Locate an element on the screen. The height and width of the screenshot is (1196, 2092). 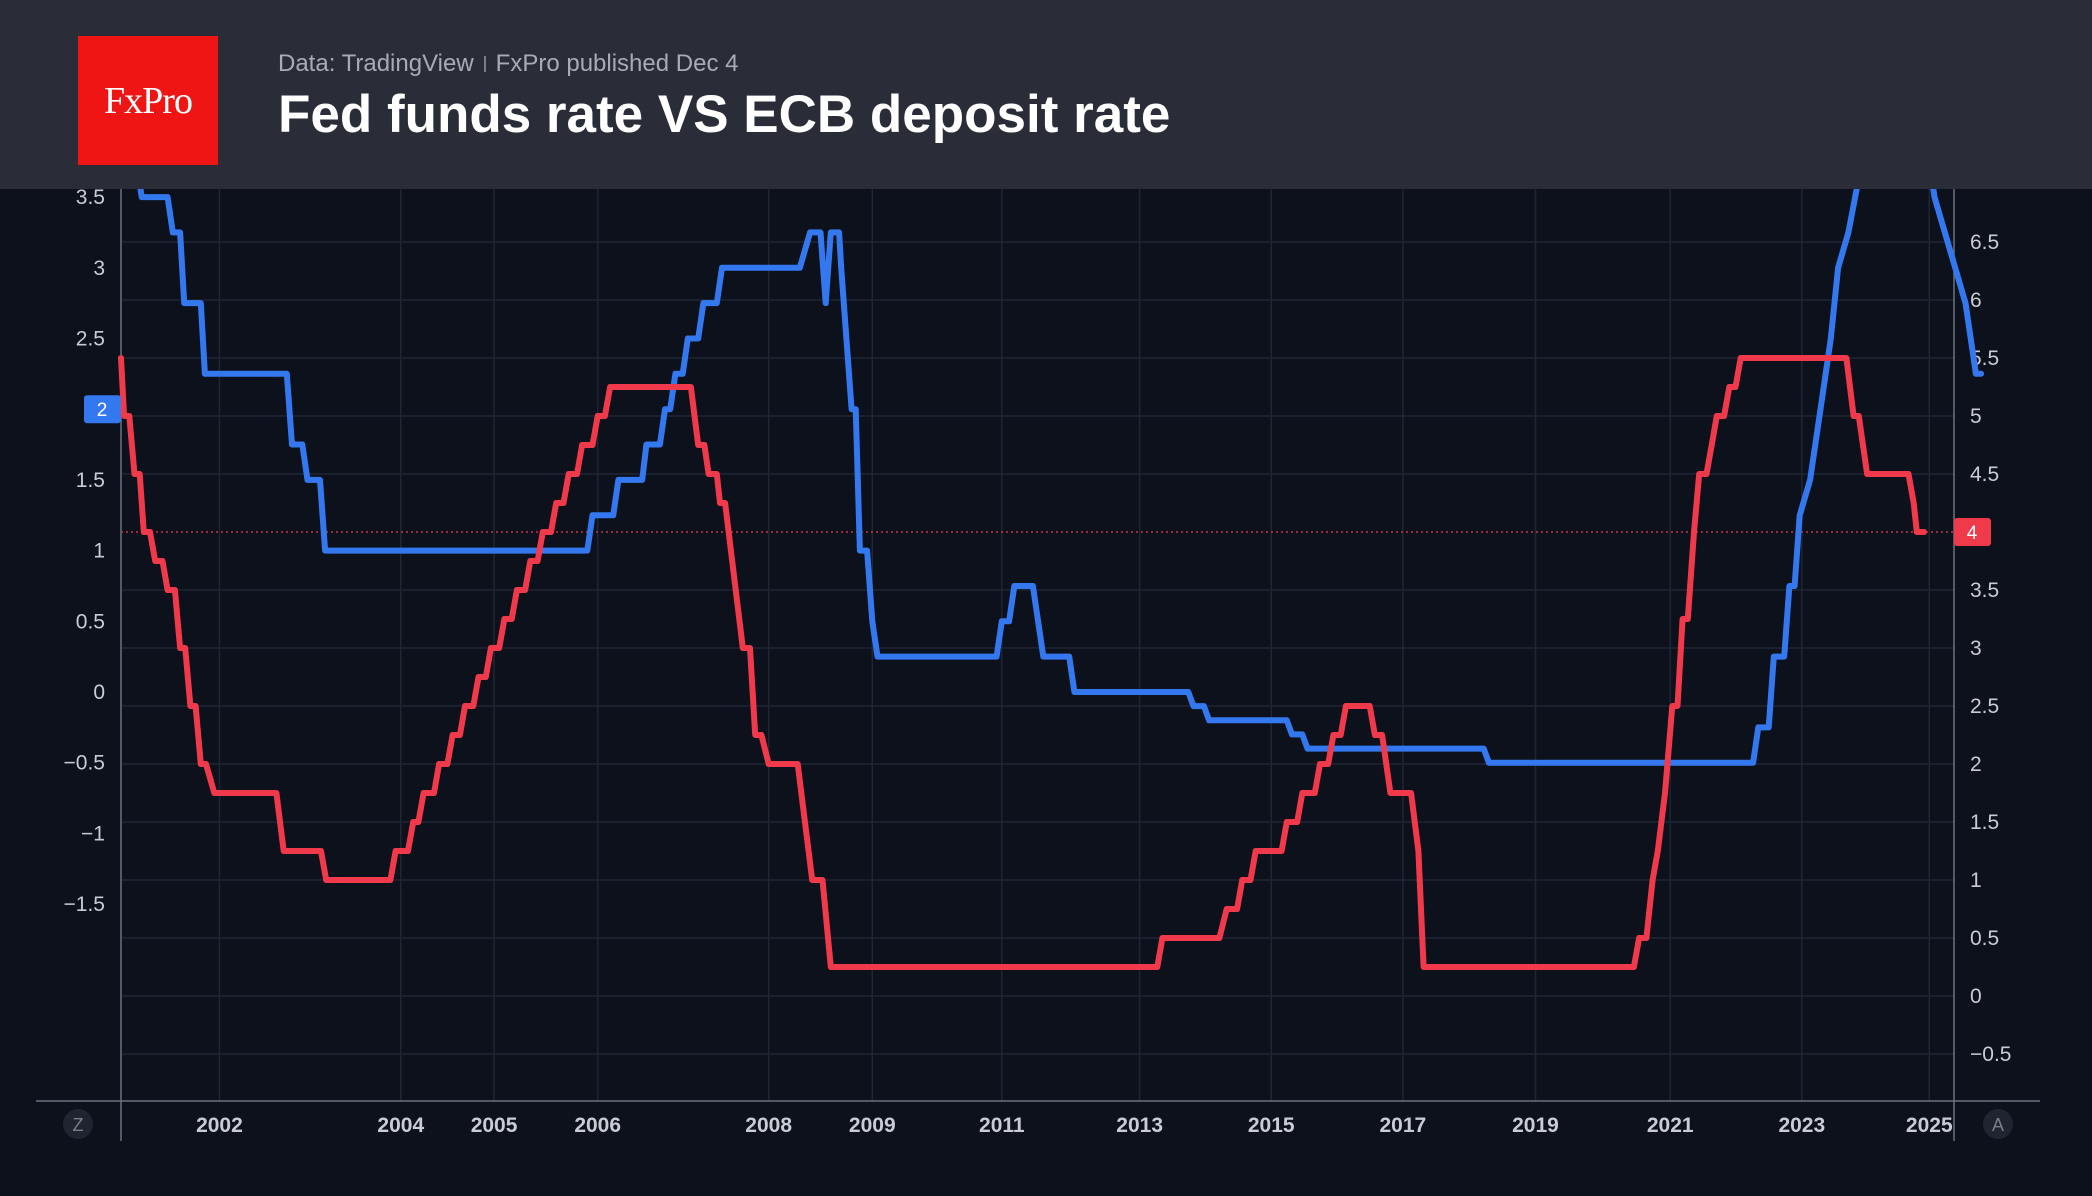
right-current-badge is located at coordinates (1972, 532).